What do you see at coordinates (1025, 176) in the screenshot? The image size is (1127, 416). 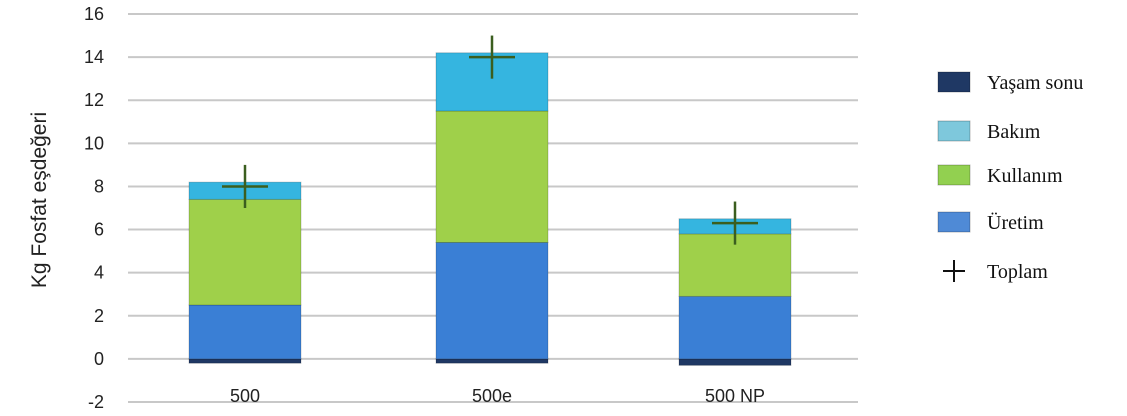 I see `legend-label: Kullanım` at bounding box center [1025, 176].